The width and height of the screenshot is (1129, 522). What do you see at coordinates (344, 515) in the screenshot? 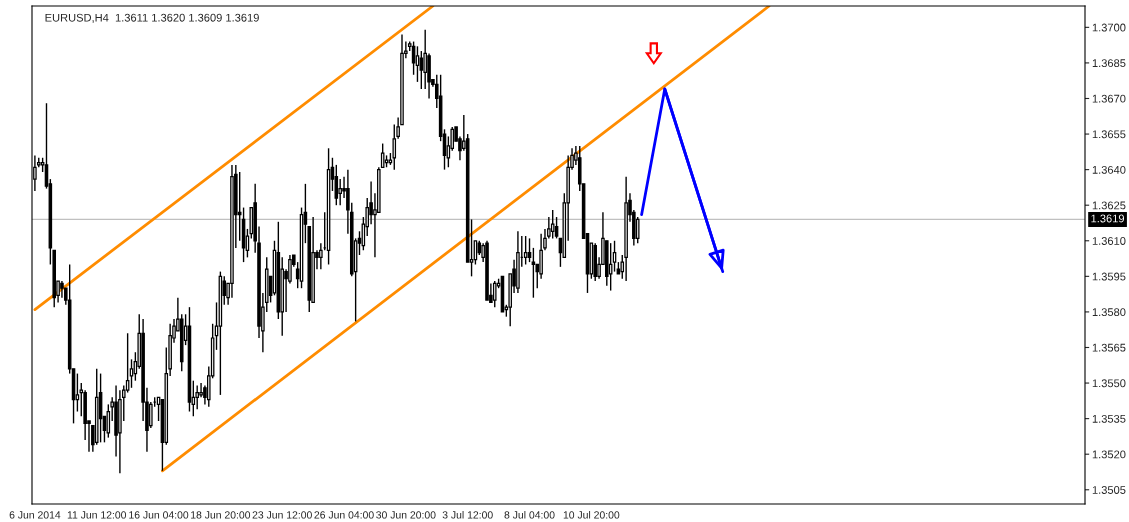
I see `x-tick-label: 26 Jun 04:00` at bounding box center [344, 515].